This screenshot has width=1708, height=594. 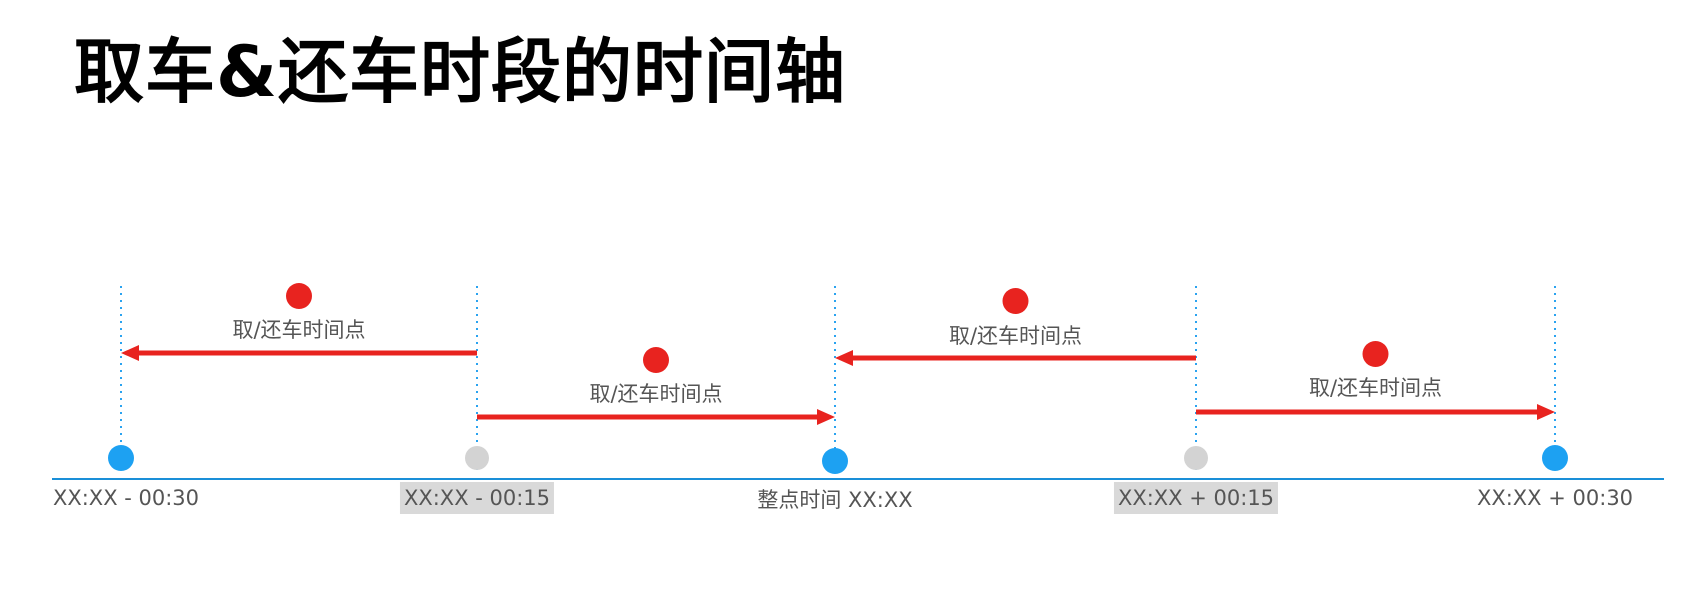 What do you see at coordinates (1196, 498) in the screenshot?
I see `tick-label: XX:XX + 00:15` at bounding box center [1196, 498].